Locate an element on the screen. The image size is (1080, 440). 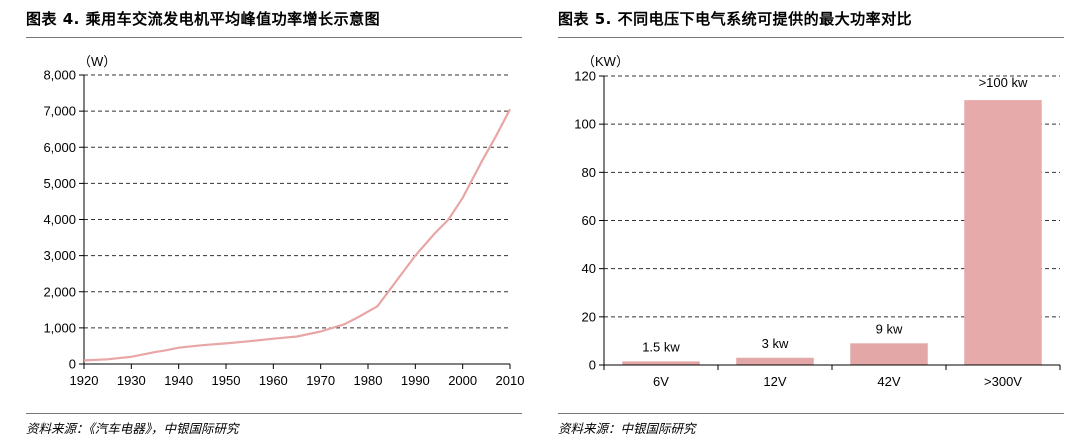
y-axis-unit-label: （W） is located at coordinates (97, 61).